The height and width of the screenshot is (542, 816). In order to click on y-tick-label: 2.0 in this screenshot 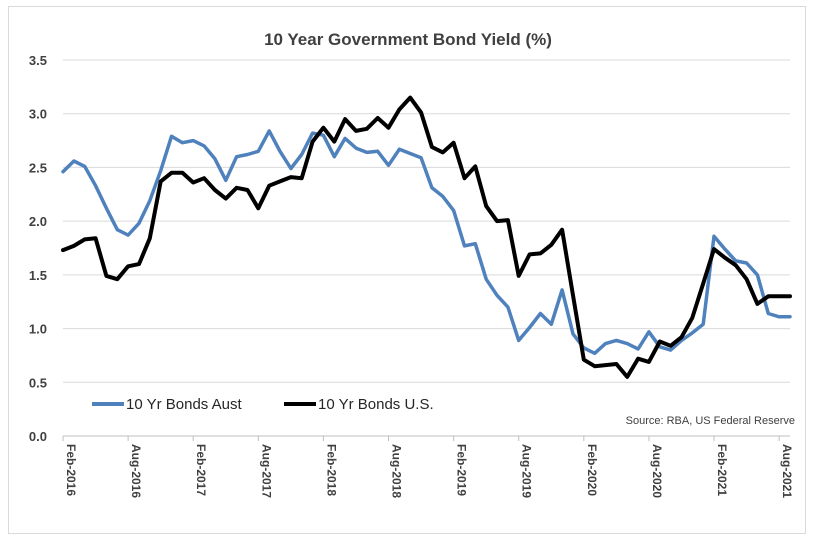, I will do `click(38, 221)`.